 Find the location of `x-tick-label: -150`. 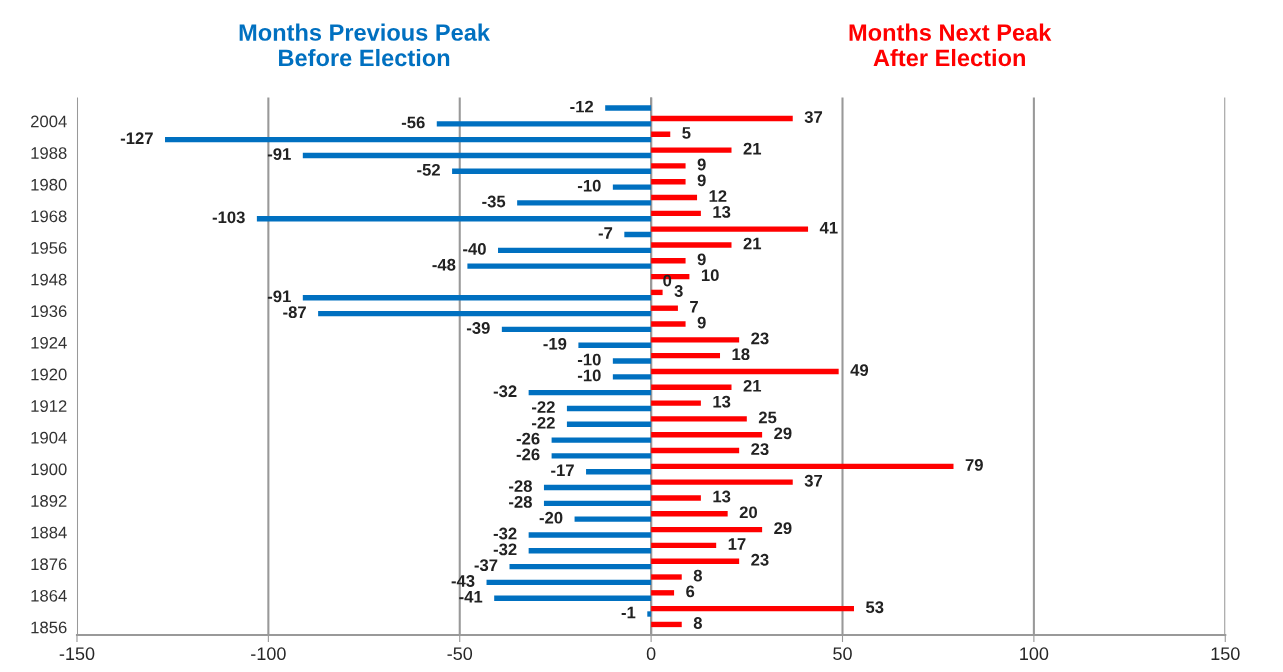

x-tick-label: -150 is located at coordinates (77, 654).